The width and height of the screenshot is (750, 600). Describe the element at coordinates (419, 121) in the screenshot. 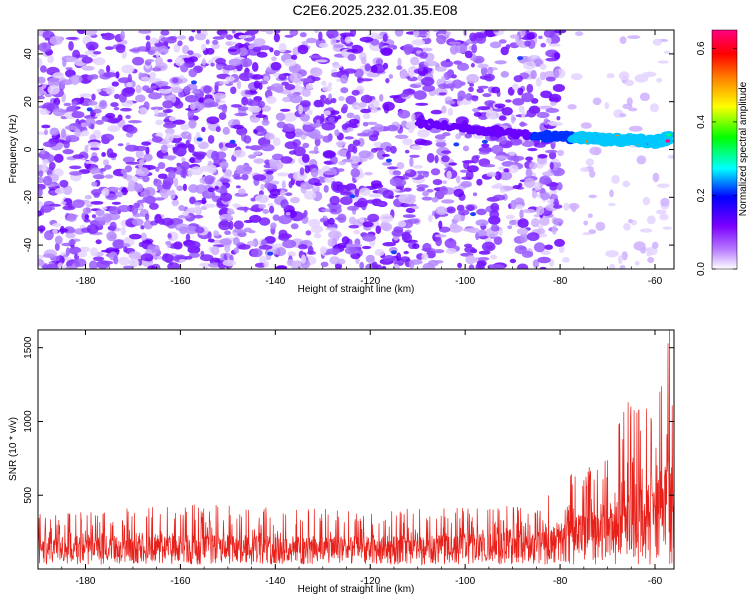

I see `spectrogram-signal-blob` at that location.